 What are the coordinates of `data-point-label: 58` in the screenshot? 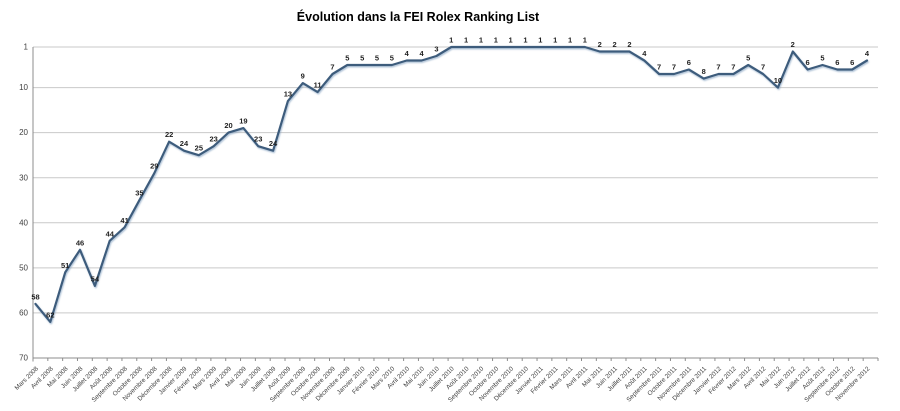 It's located at (35, 296).